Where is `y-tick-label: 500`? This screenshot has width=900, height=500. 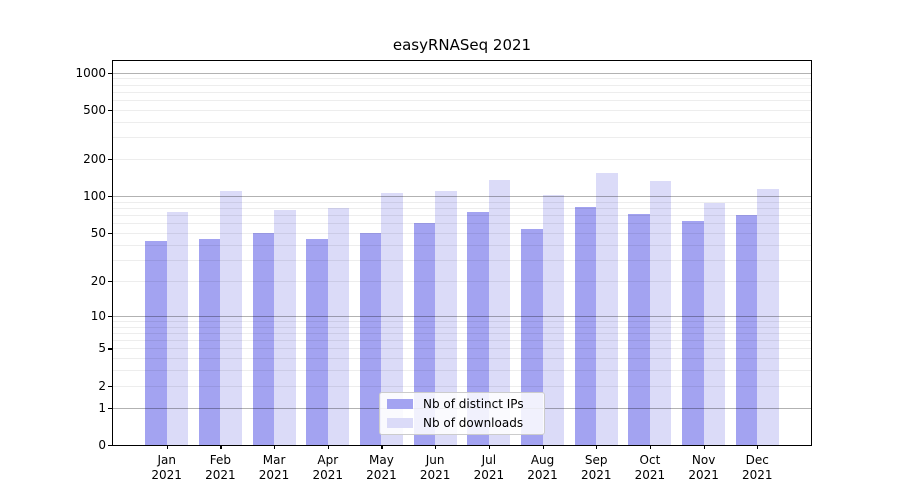 y-tick-label: 500 is located at coordinates (94, 109).